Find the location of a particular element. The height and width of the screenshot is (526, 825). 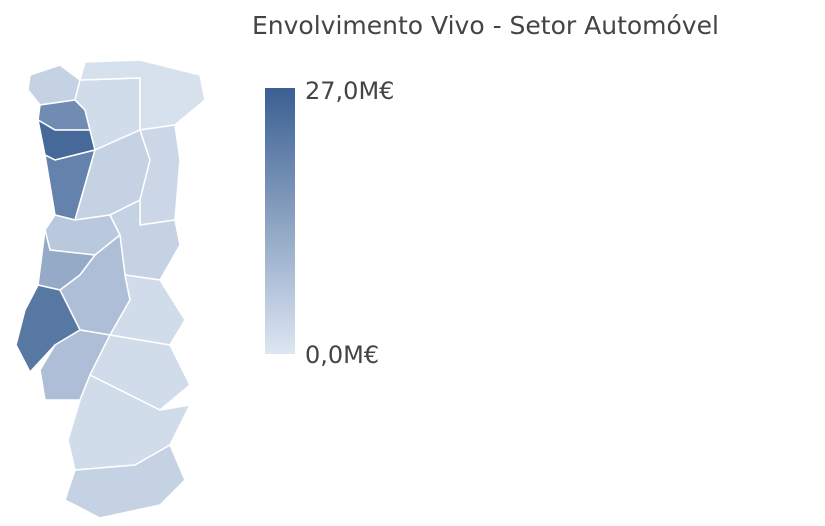

legend-min-label: 0,0M€ is located at coordinates (342, 355).